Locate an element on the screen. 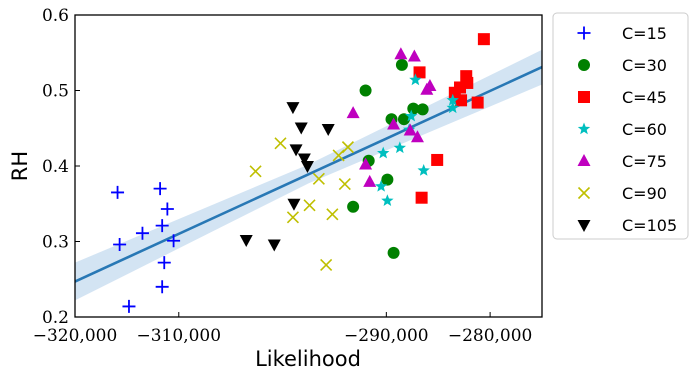 The image size is (691, 377). legend-label: C=90 is located at coordinates (644, 193).